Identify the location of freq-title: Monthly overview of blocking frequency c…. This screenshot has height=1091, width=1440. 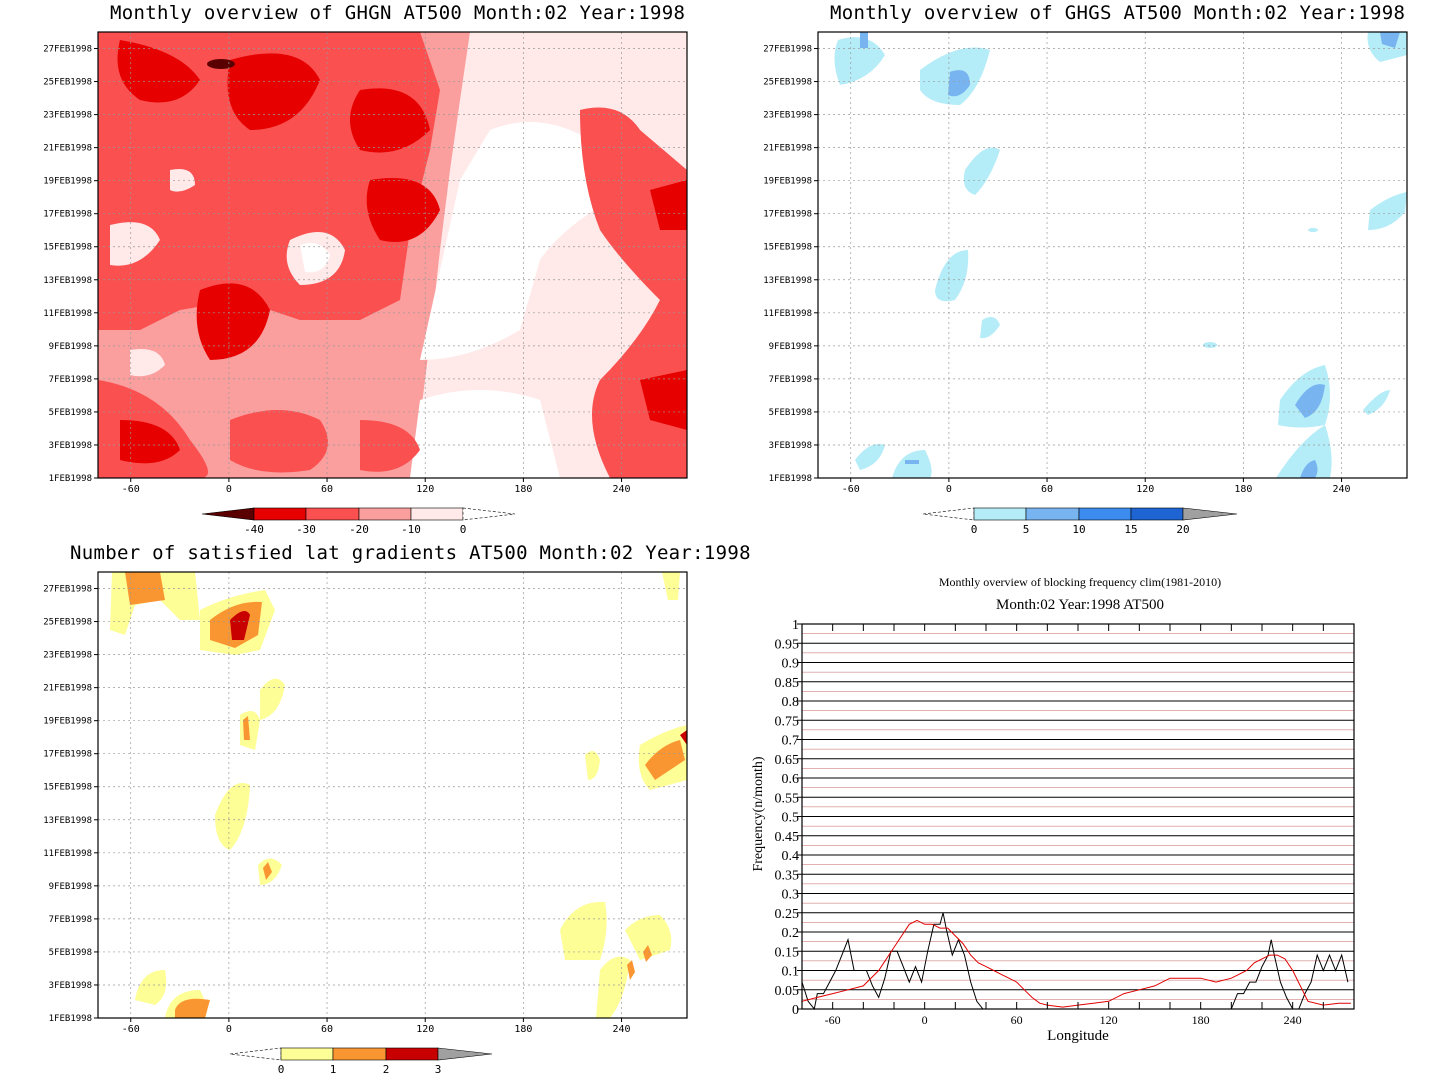
(1080, 582).